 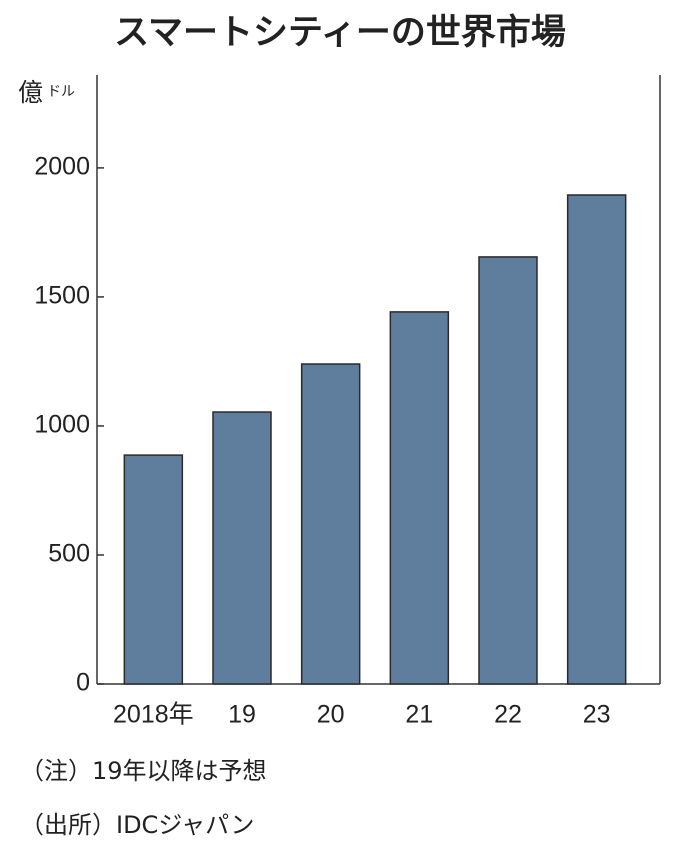 What do you see at coordinates (30, 92) in the screenshot?
I see `y-label: 億` at bounding box center [30, 92].